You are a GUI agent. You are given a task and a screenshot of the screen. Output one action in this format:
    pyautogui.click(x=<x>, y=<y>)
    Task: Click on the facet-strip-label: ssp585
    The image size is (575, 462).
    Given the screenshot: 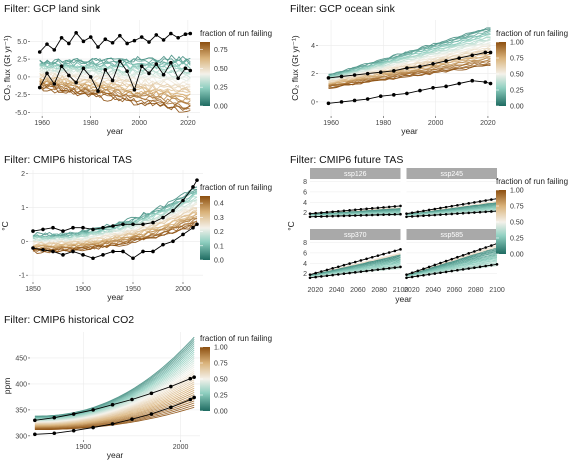 What is the action you would take?
    pyautogui.click(x=451, y=235)
    